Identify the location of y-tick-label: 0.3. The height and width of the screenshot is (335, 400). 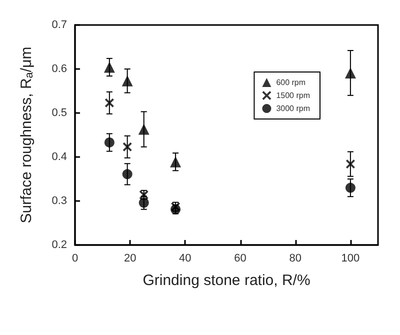
(59, 201).